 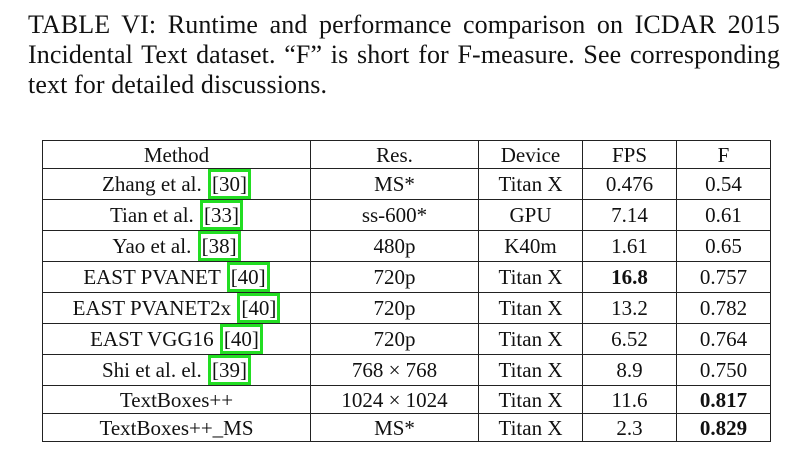 I want to click on cell-method: EAST PVANET [40], so click(x=176, y=277).